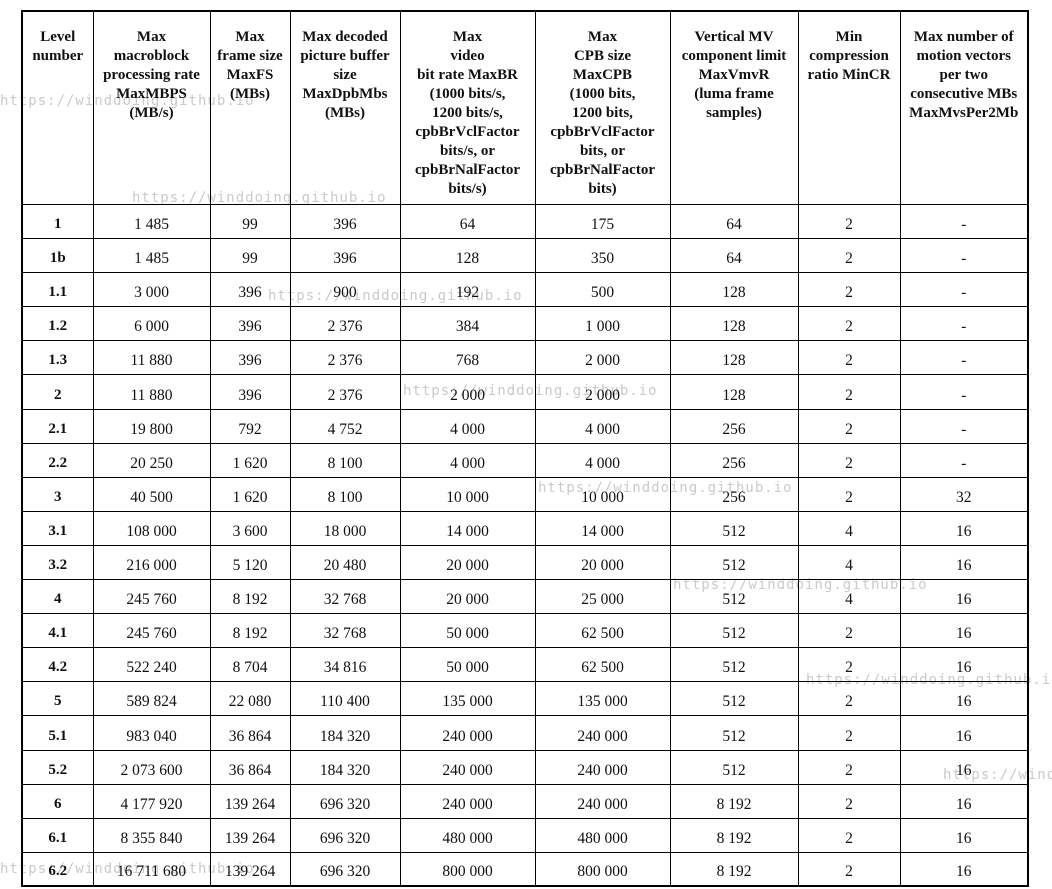 The height and width of the screenshot is (889, 1052). I want to click on value-cell: 1 485, so click(151, 256).